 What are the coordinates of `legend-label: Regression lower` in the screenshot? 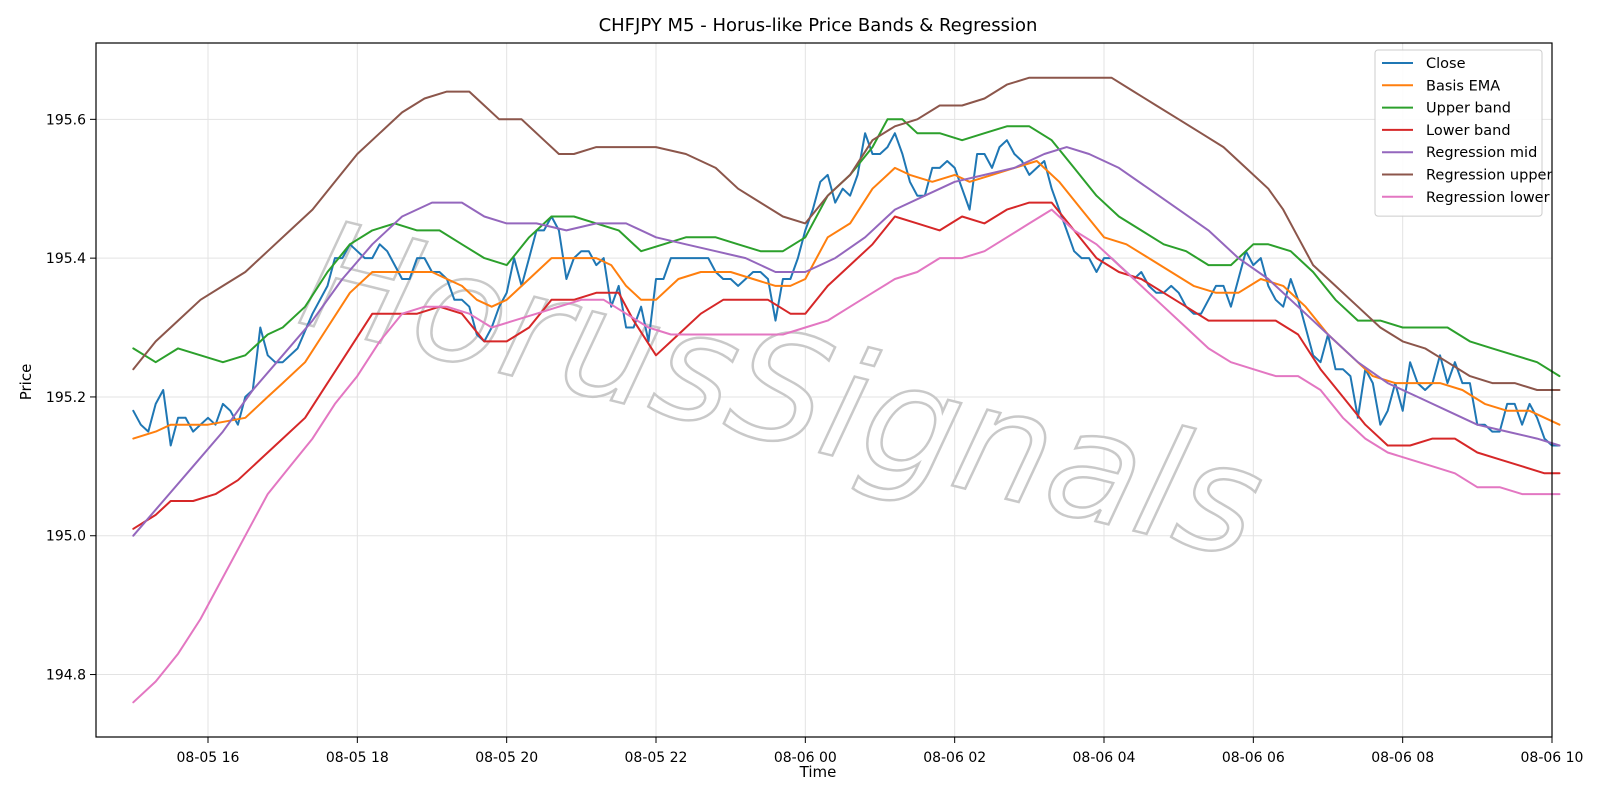 It's located at (1488, 198).